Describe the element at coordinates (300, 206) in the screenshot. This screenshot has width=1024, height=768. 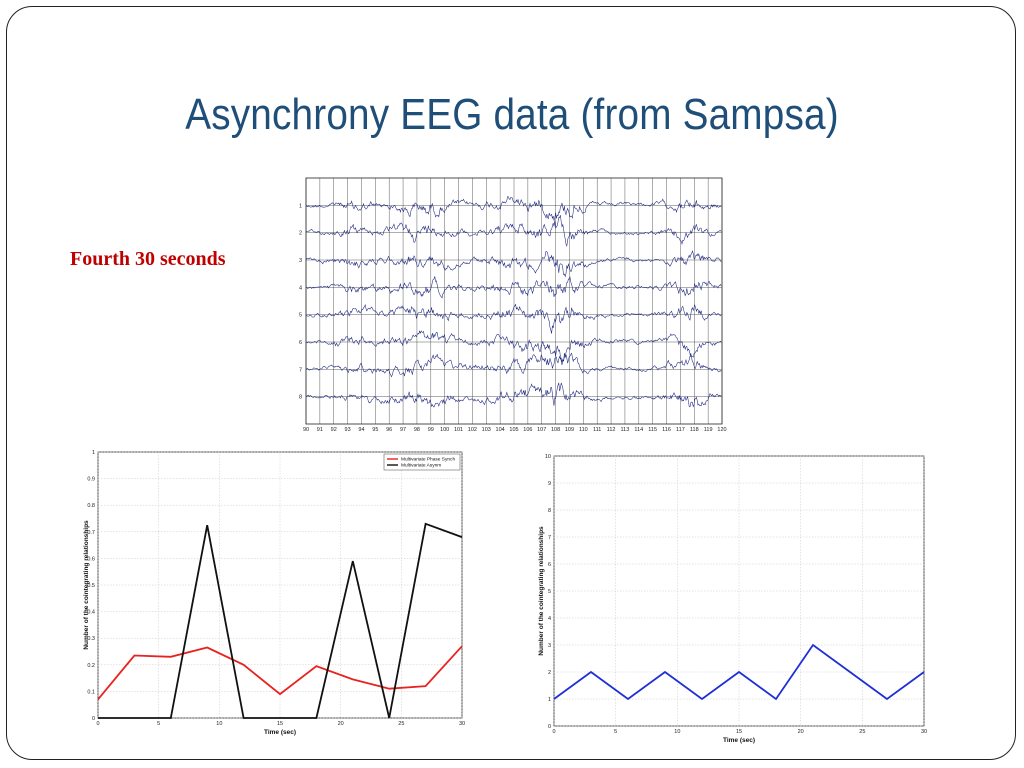
I see `channel-label: 1` at that location.